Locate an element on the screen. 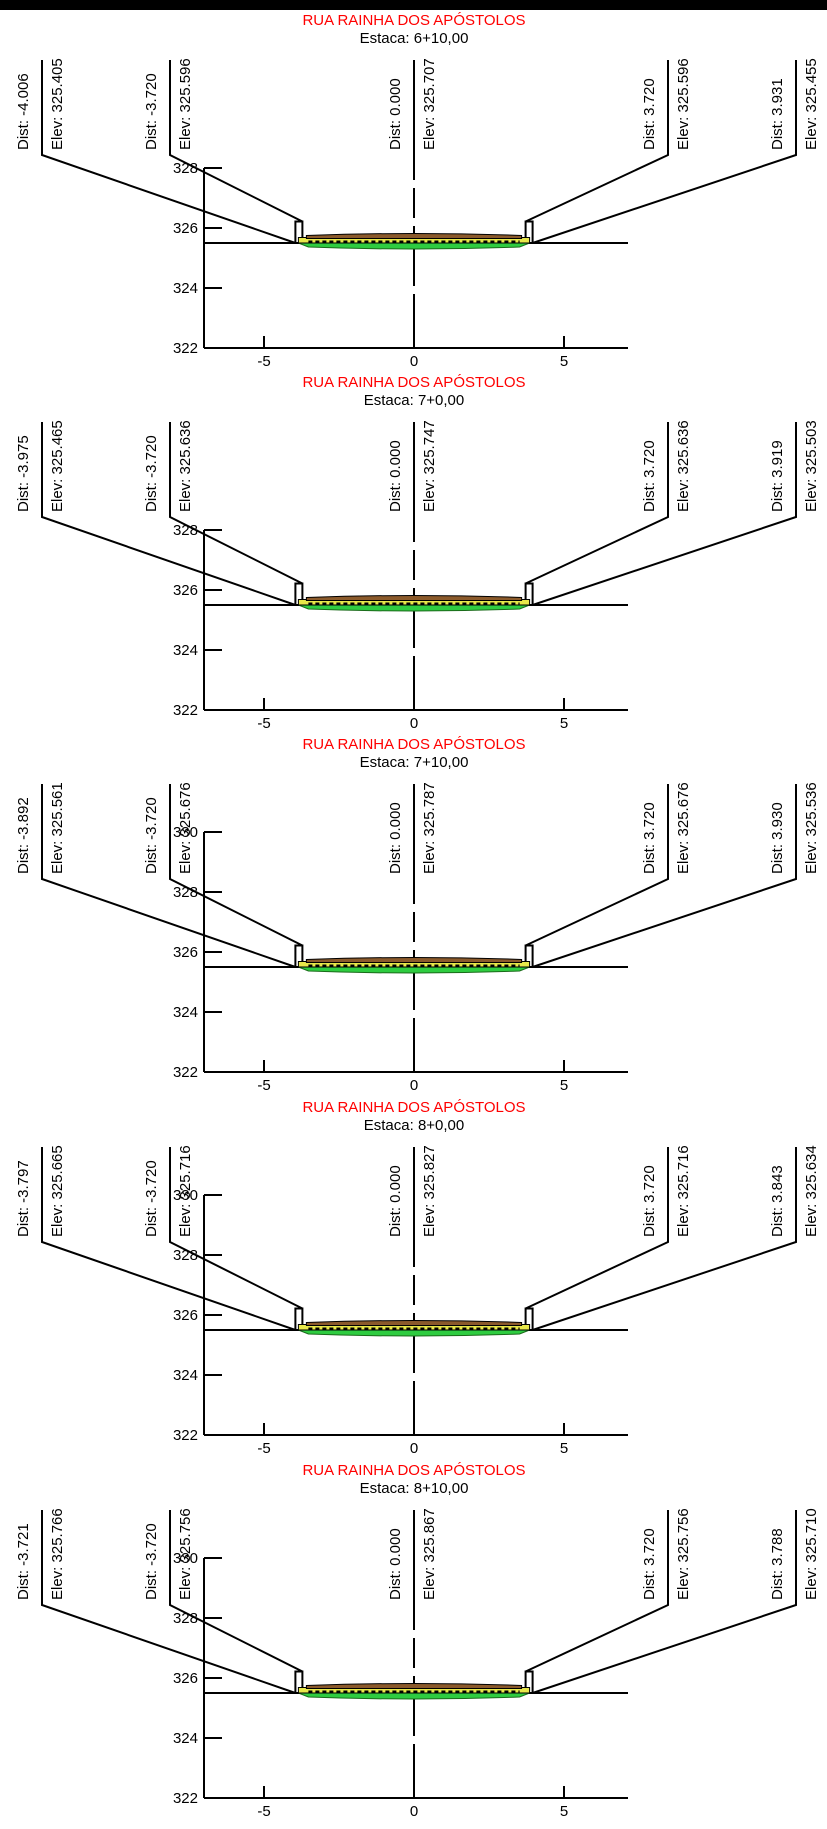  y-tick-label: 330 is located at coordinates (185, 1558).